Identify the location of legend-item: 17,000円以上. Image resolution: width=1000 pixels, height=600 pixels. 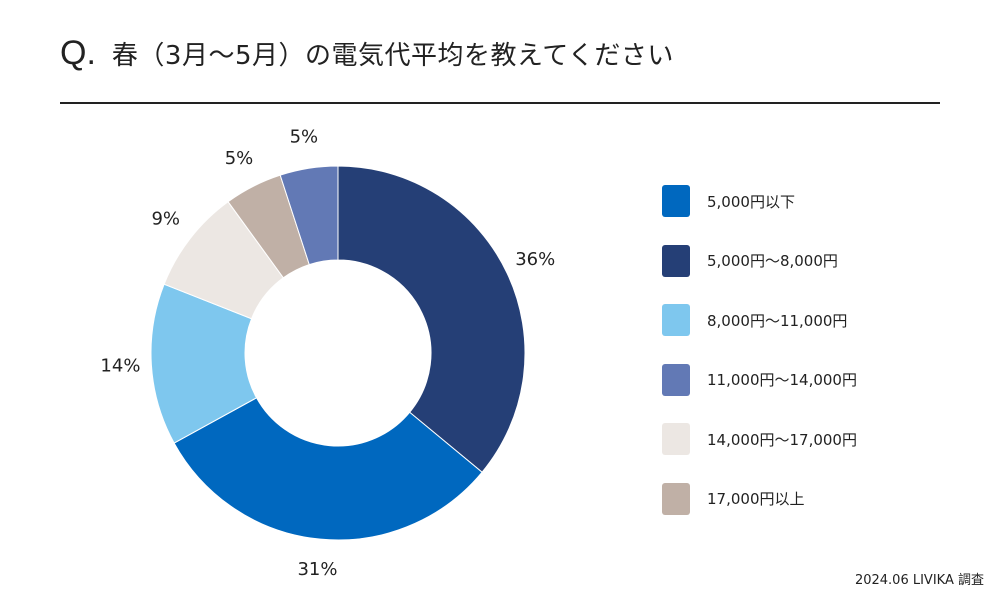
(759, 498).